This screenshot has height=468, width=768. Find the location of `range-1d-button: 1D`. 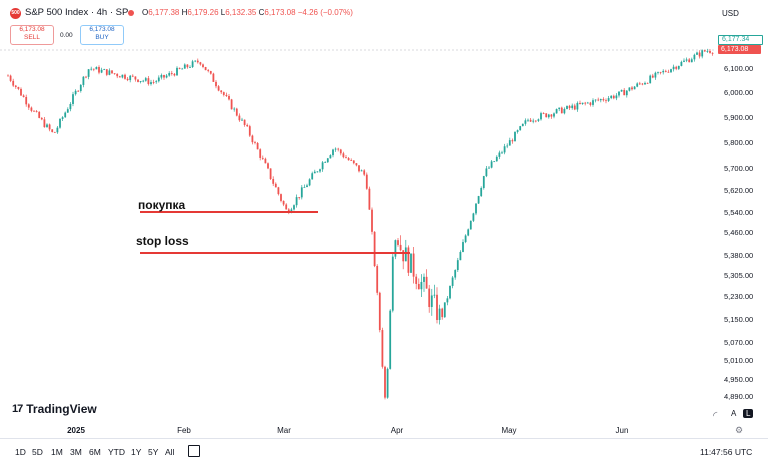

range-1d-button: 1D is located at coordinates (20, 452).